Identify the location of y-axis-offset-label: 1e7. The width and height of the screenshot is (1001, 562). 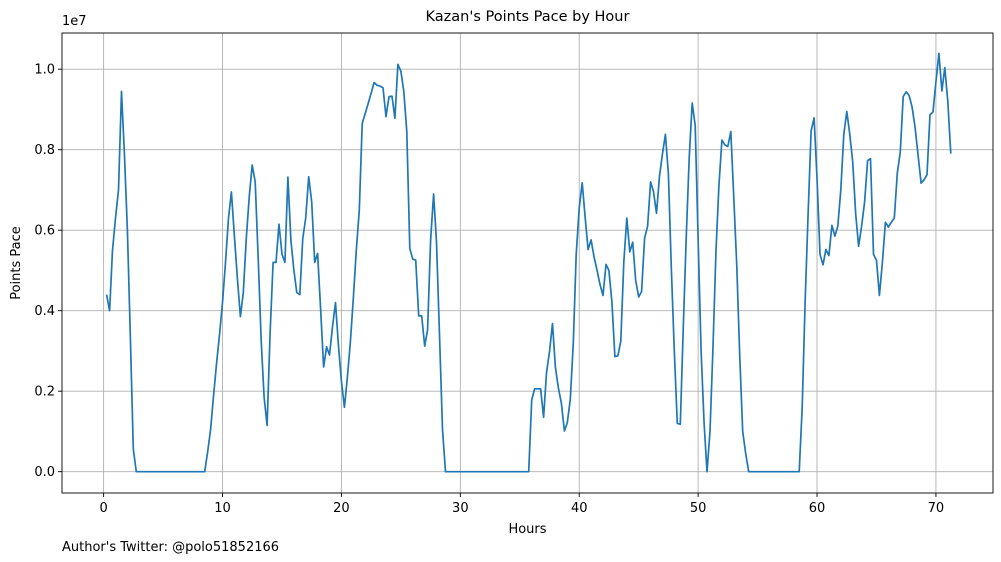
(74, 21).